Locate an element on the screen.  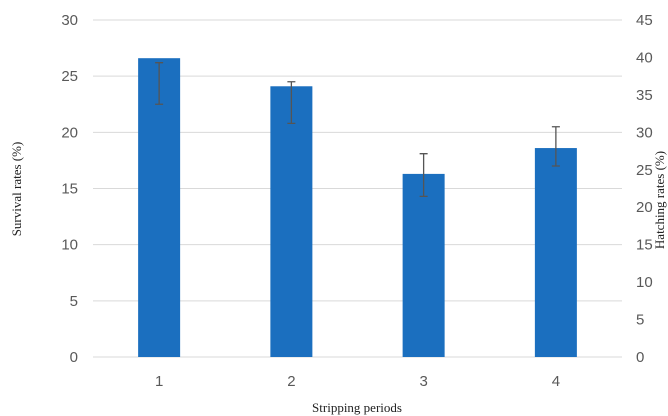
y-tick-label: 15 is located at coordinates (69, 189).